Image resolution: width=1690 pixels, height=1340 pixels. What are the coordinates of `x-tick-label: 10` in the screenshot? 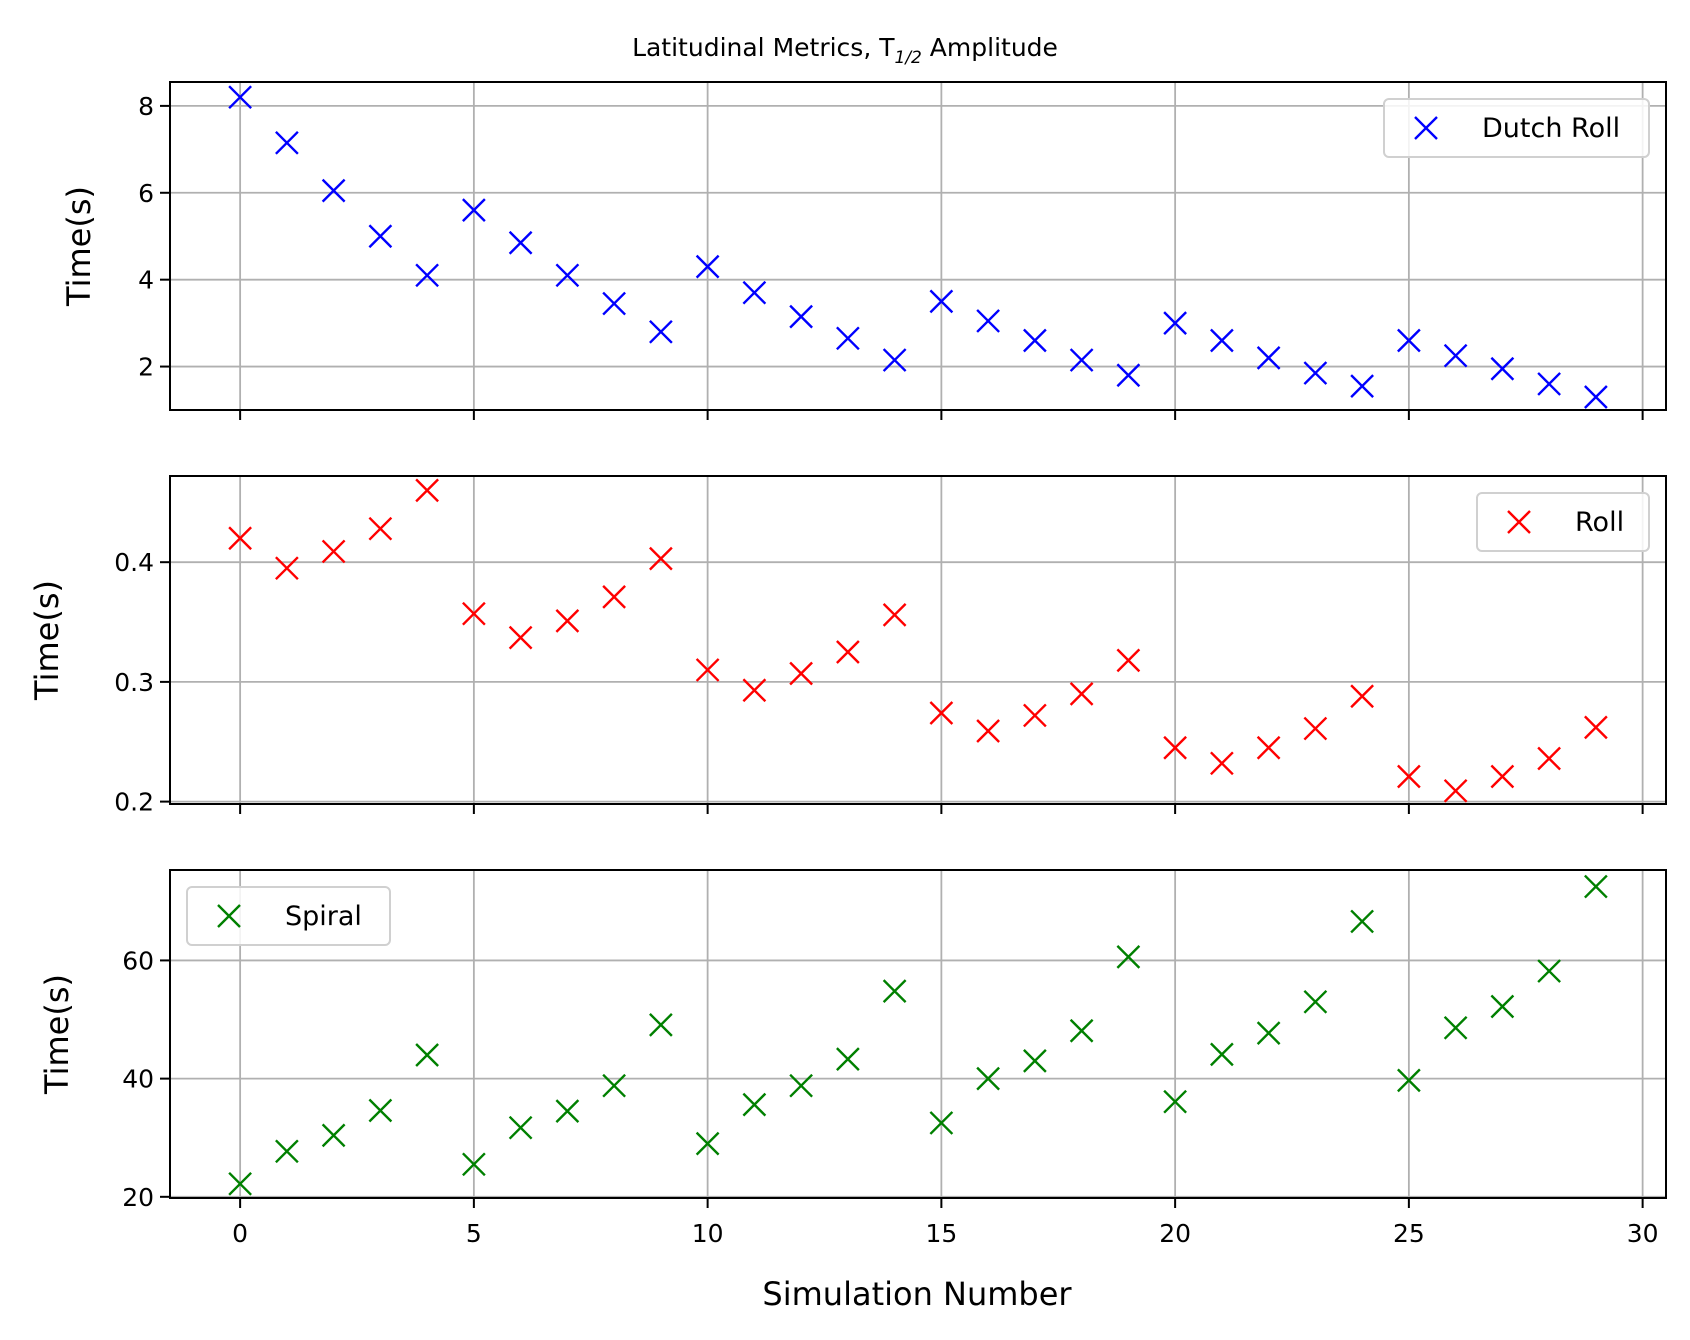 It's located at (708, 1233).